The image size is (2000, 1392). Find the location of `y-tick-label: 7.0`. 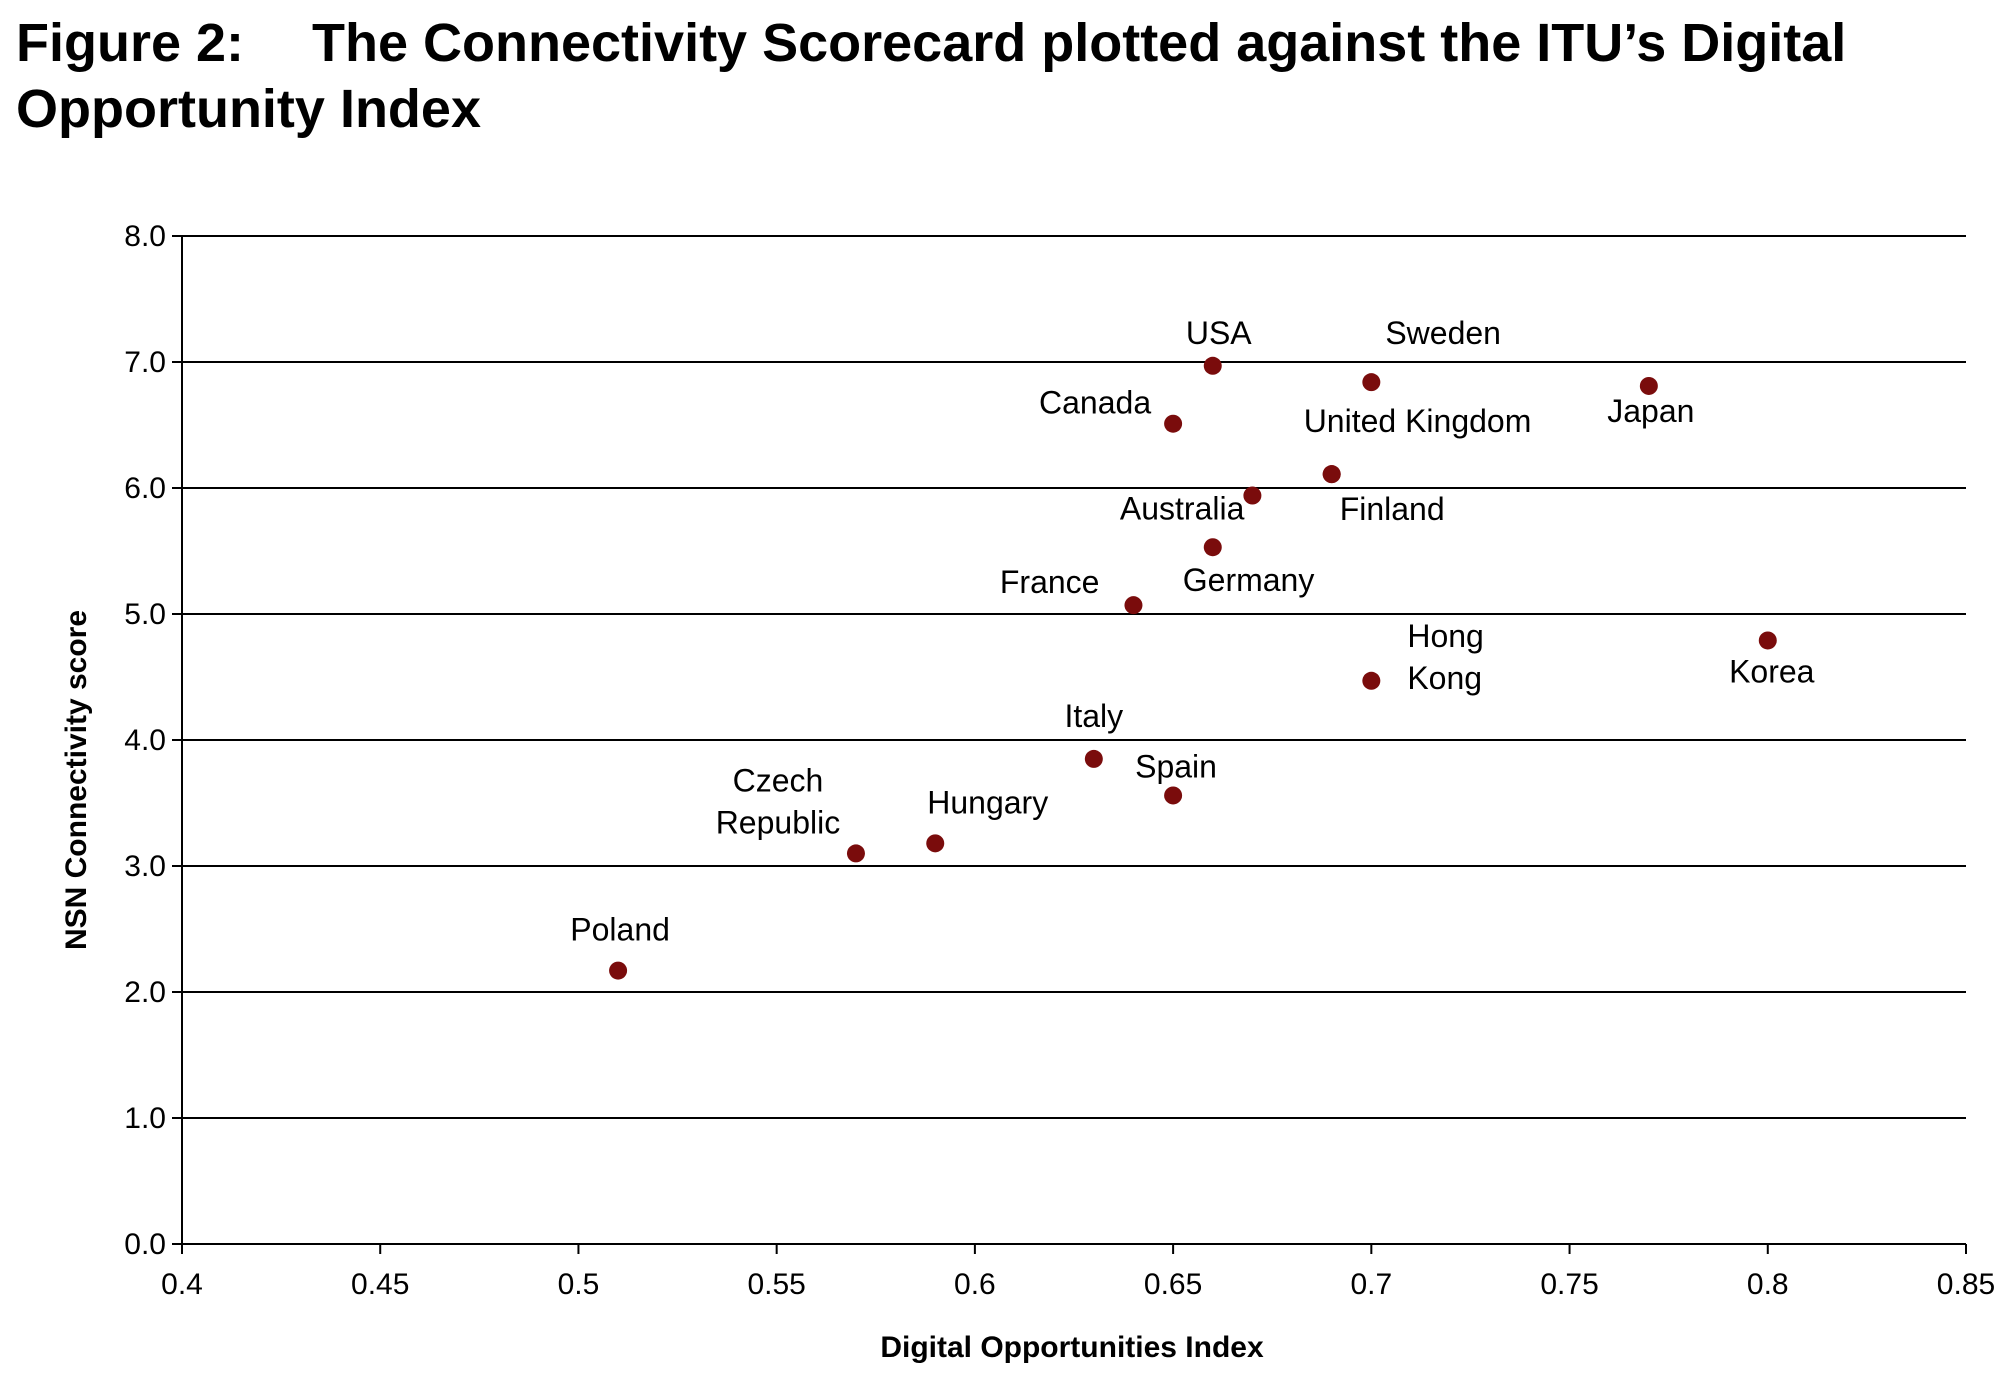

y-tick-label: 7.0 is located at coordinates (145, 362).